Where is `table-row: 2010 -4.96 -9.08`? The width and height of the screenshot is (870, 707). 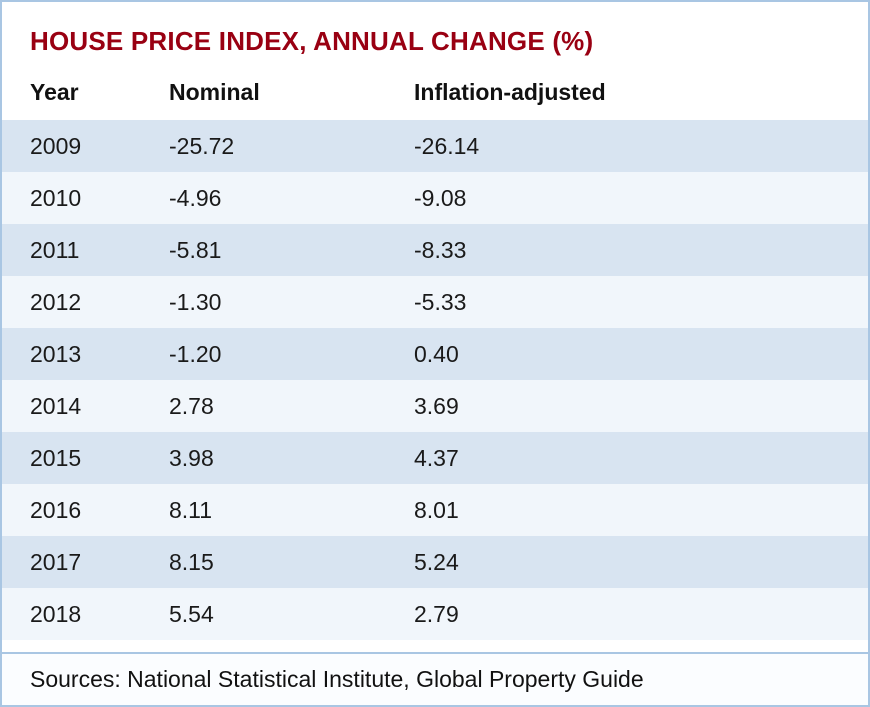
table-row: 2010 -4.96 -9.08 is located at coordinates (435, 198).